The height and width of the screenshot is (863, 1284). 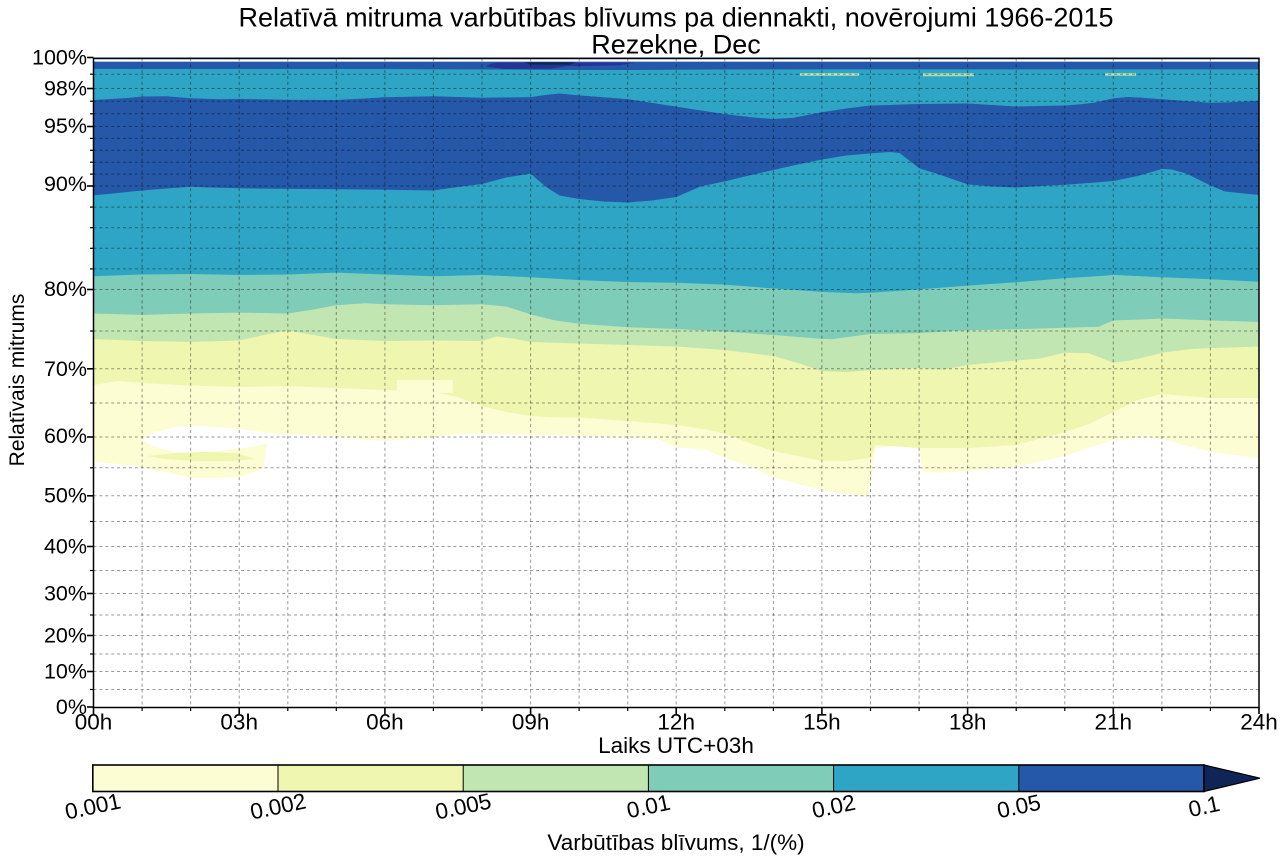 I want to click on svg-text: 15h, so click(x=822, y=722).